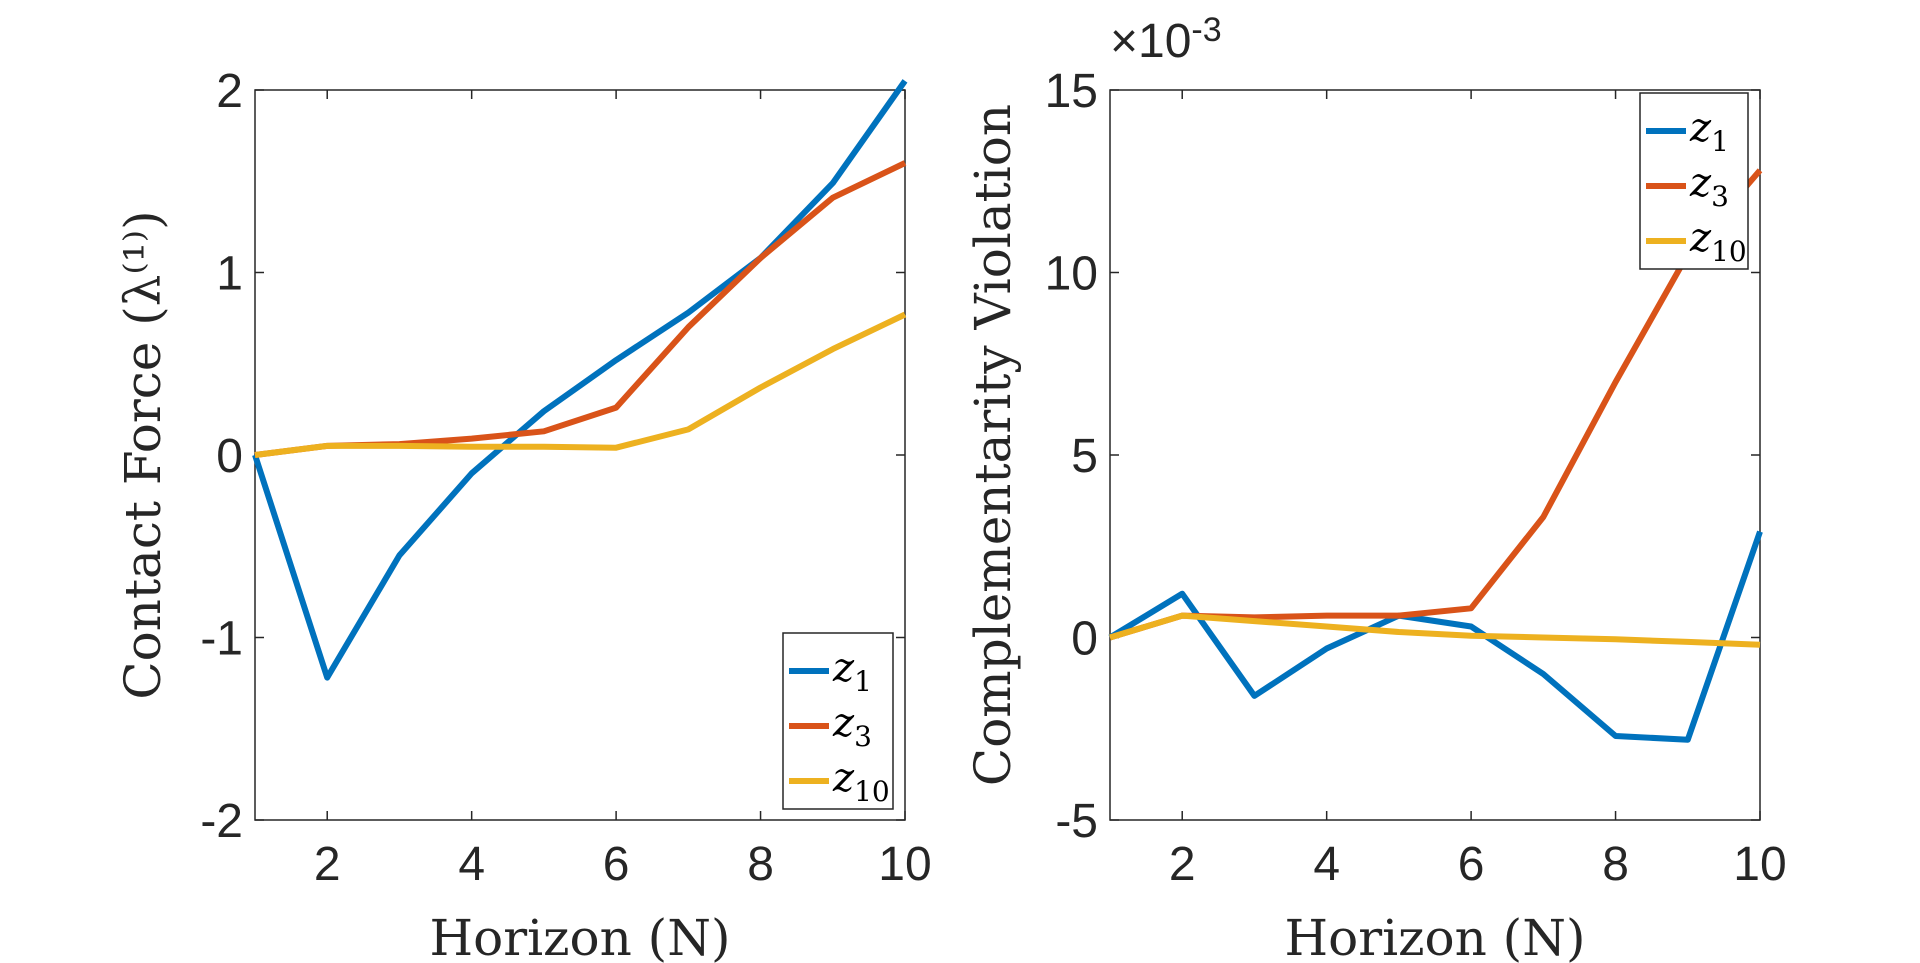 Image resolution: width=1920 pixels, height=963 pixels. I want to click on axis-exponent-power: -3, so click(1206, 30).